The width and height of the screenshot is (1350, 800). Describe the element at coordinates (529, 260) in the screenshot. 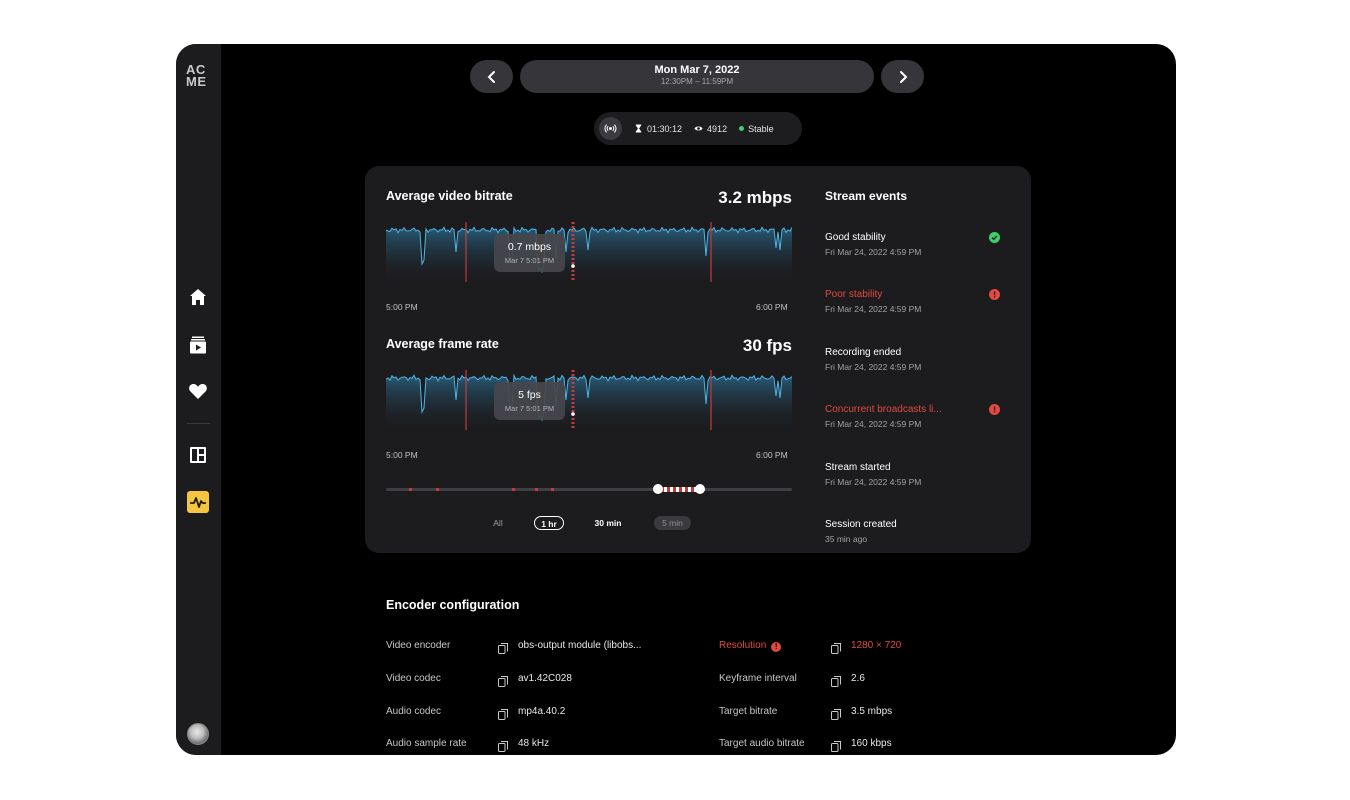

I see `bitrate-tooltip-date: Mar 7 5:01 PM` at that location.